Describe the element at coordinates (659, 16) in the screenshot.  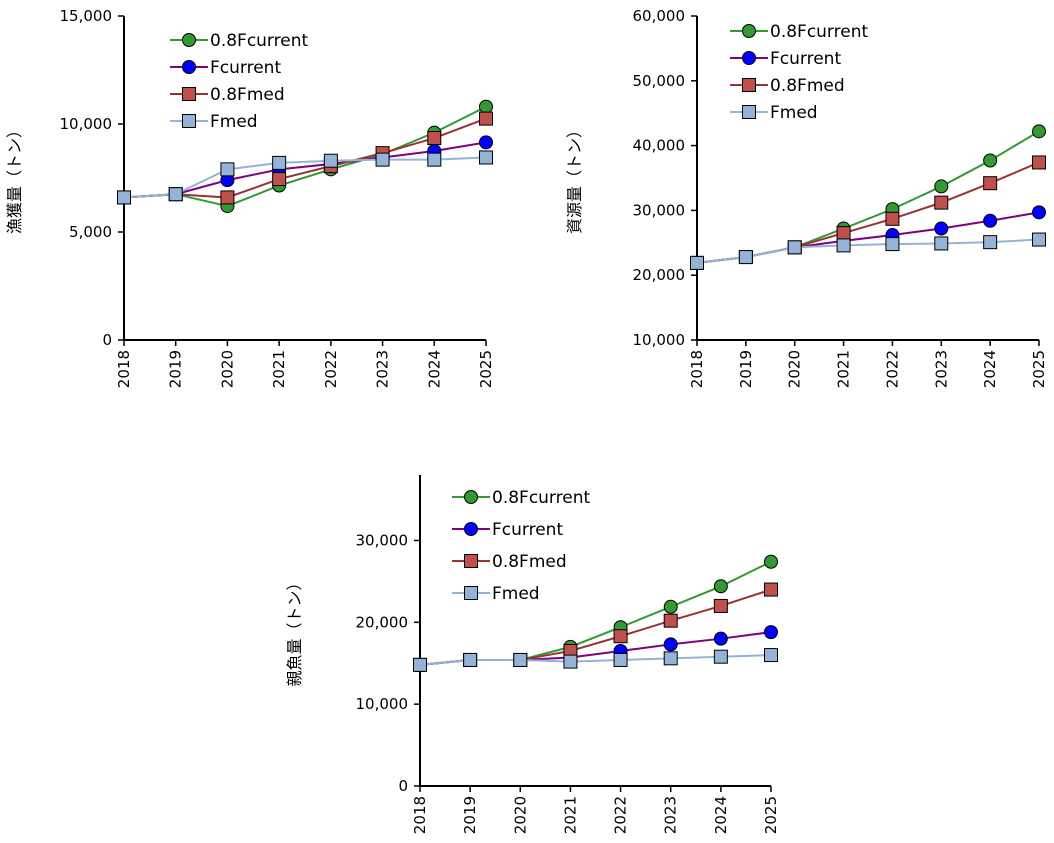
I see `y-tick-label: 60,000` at that location.